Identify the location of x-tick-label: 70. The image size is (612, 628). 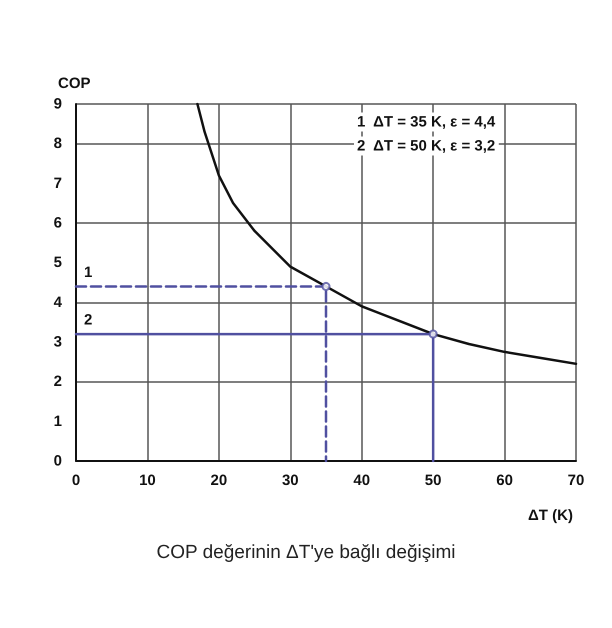
(576, 480).